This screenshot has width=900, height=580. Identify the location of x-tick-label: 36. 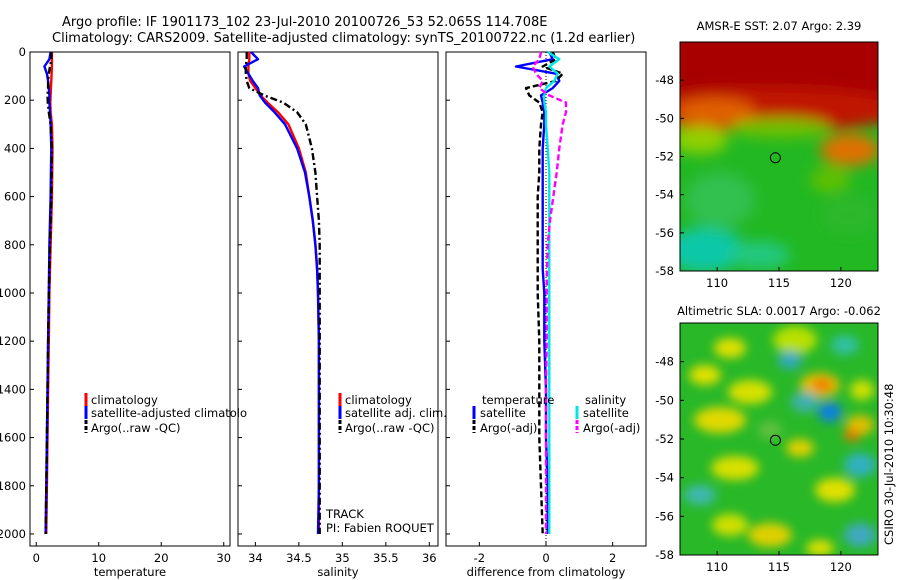
(429, 558).